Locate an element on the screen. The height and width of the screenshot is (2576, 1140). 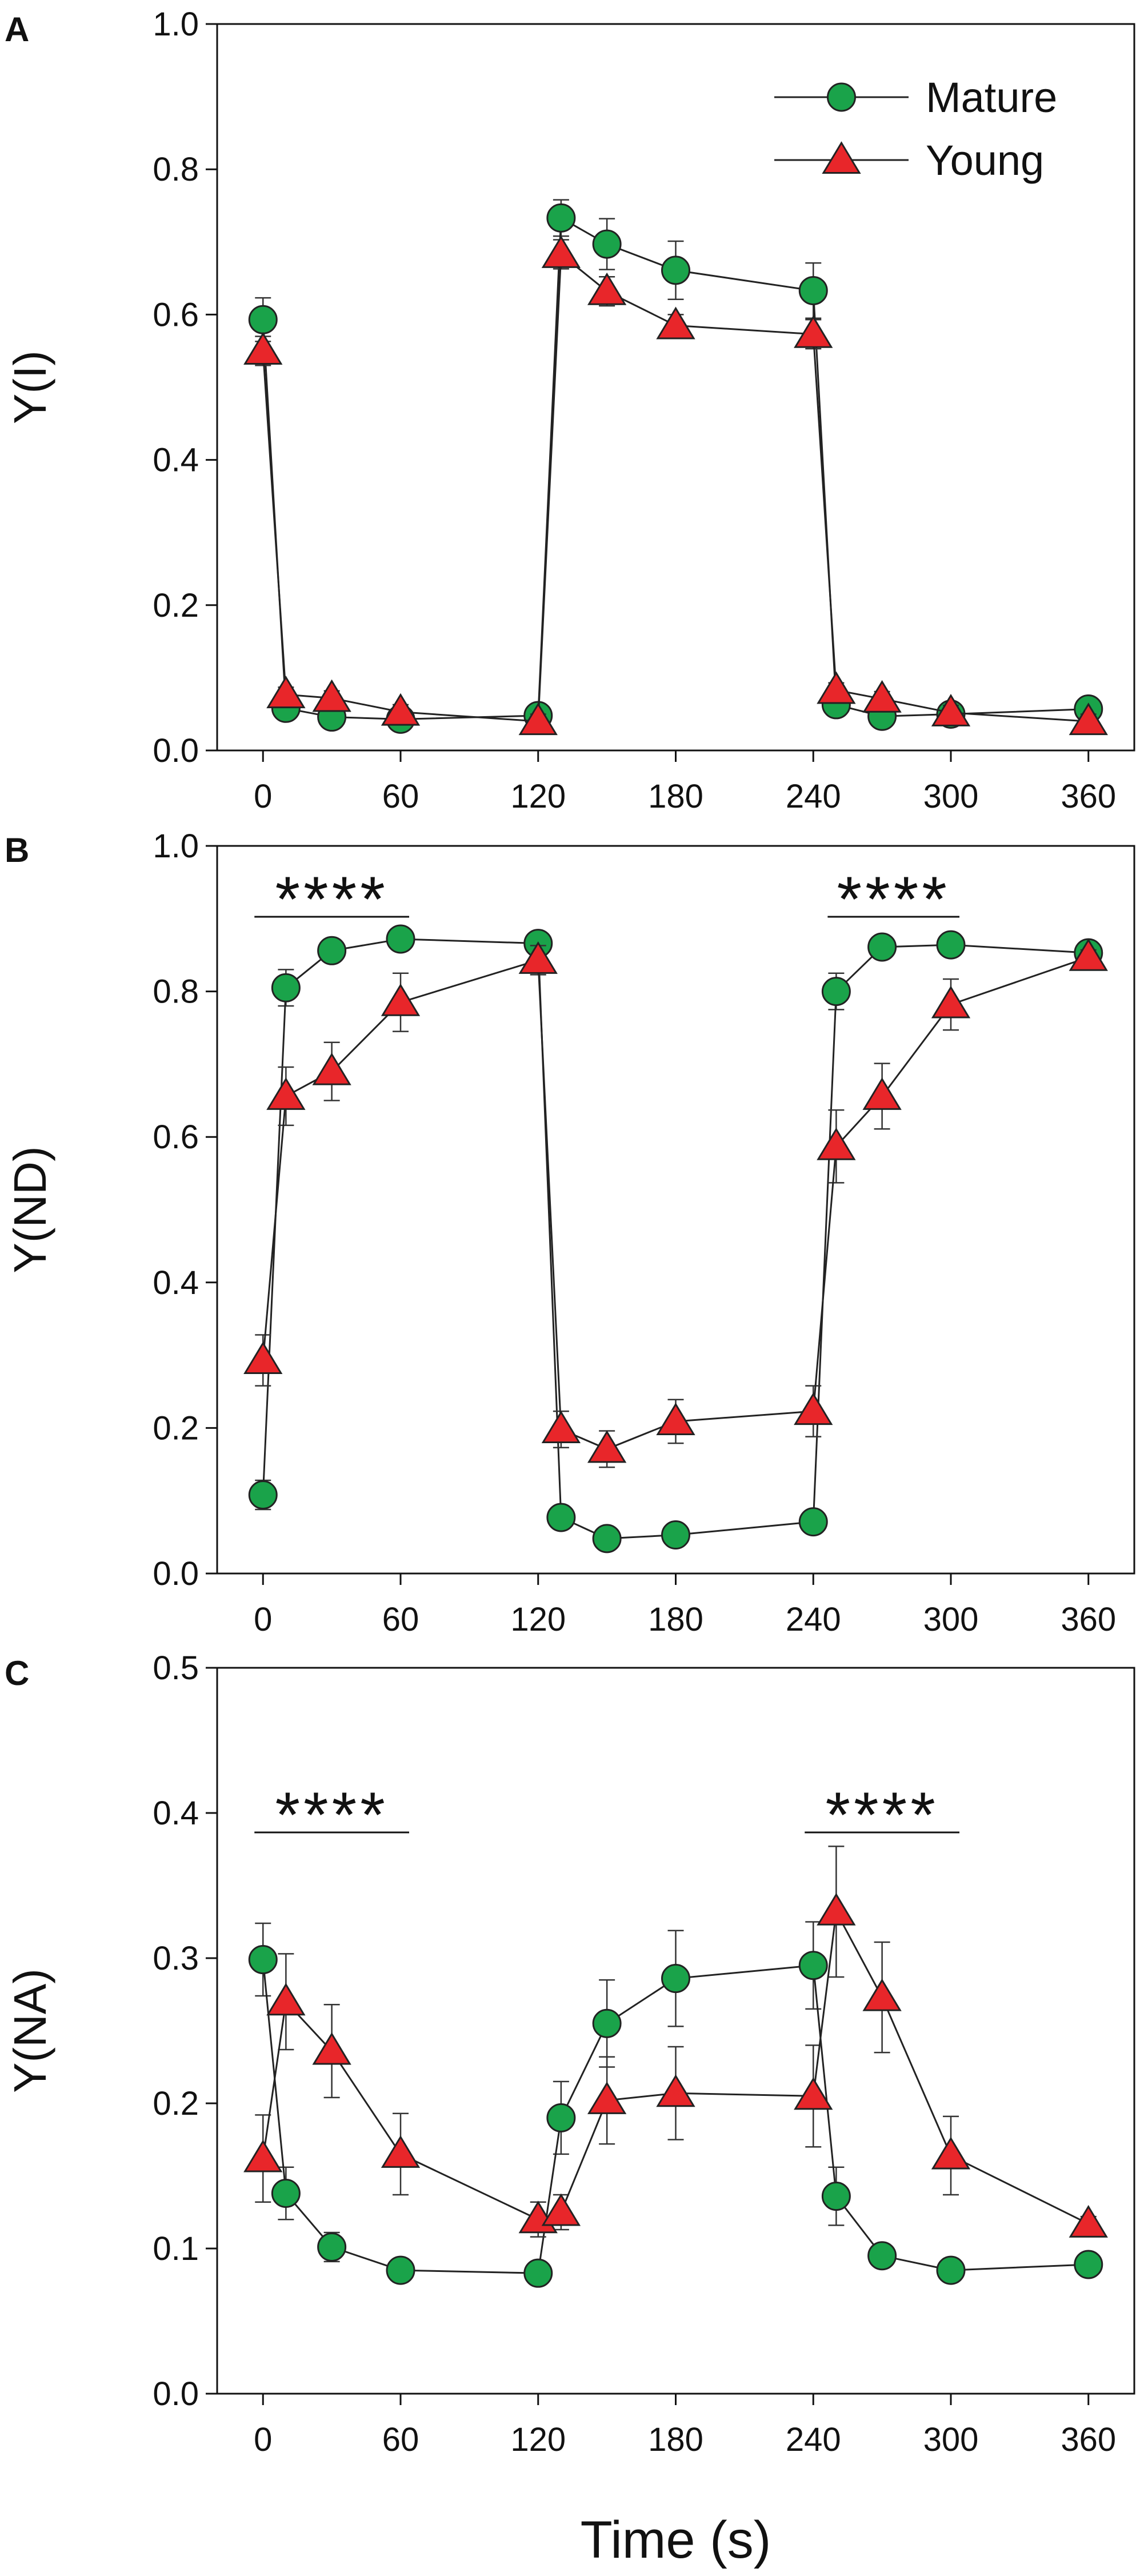
y-axis-title: Y(I) is located at coordinates (30, 387).